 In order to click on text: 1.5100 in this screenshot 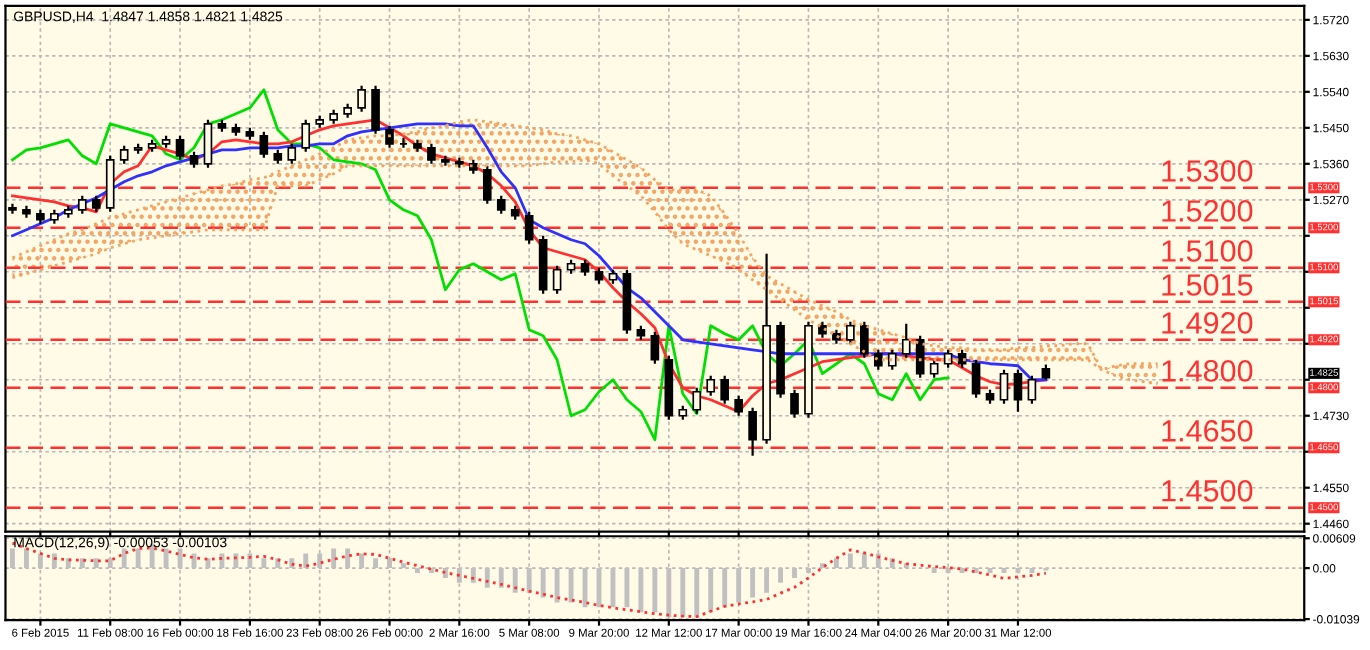, I will do `click(1207, 251)`.